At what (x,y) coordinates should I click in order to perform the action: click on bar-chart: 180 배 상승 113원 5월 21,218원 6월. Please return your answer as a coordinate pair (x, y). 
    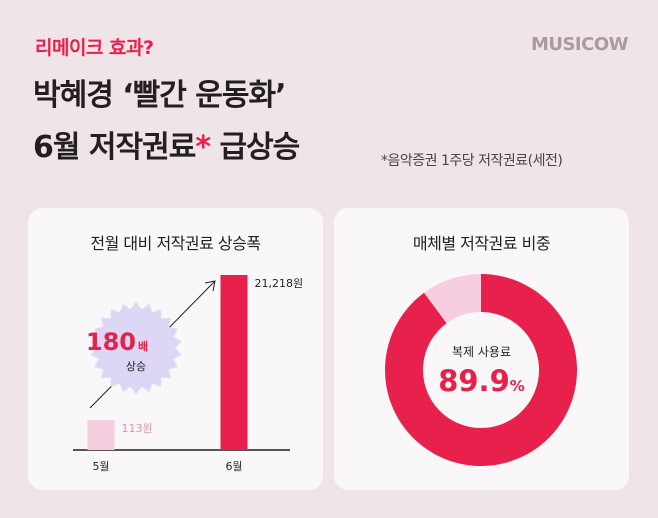
    Looking at the image, I should click on (188, 374).